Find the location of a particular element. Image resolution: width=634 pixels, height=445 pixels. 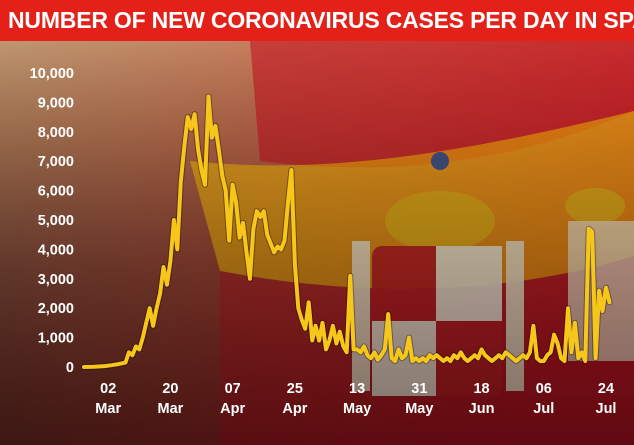

x-tick-day: 31 is located at coordinates (419, 389).